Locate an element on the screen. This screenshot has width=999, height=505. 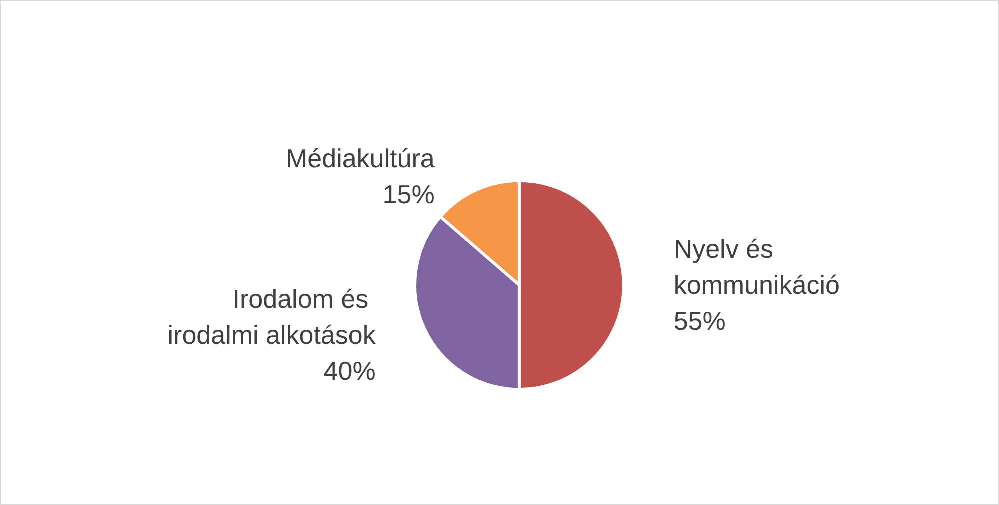
data-label: 55% is located at coordinates (700, 321).